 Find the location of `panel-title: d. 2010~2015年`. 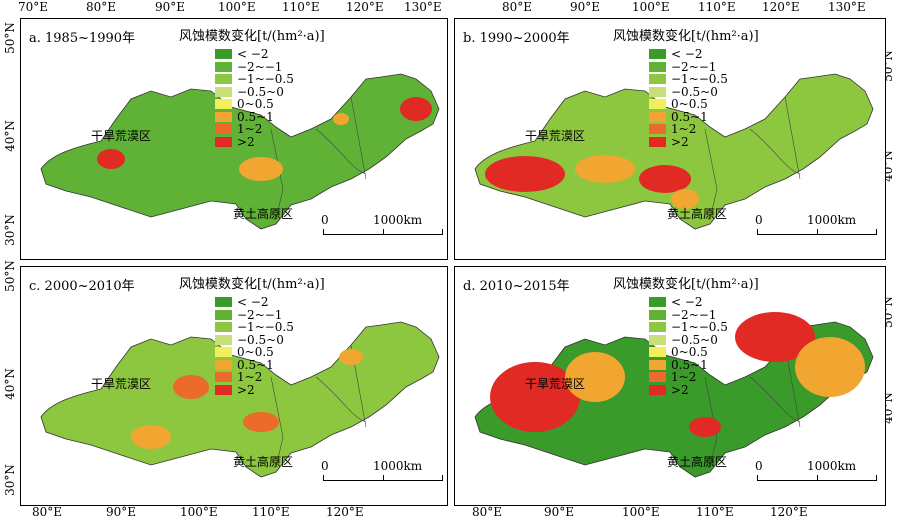

panel-title: d. 2010~2015年 is located at coordinates (516, 286).